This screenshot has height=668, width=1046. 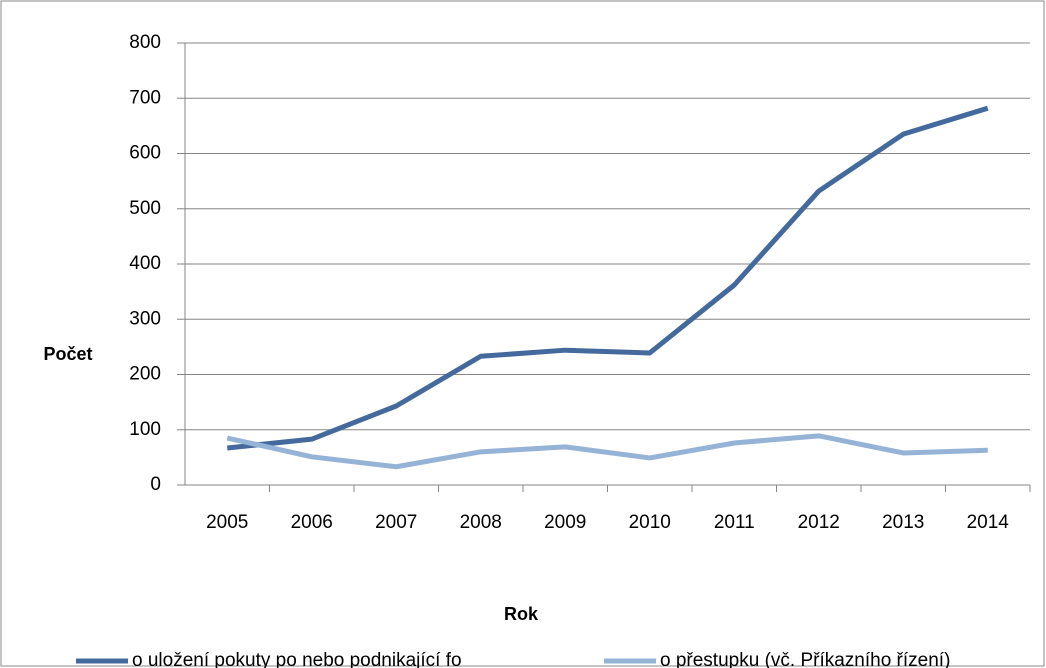 I want to click on y-tick-label: 600, so click(x=145, y=153).